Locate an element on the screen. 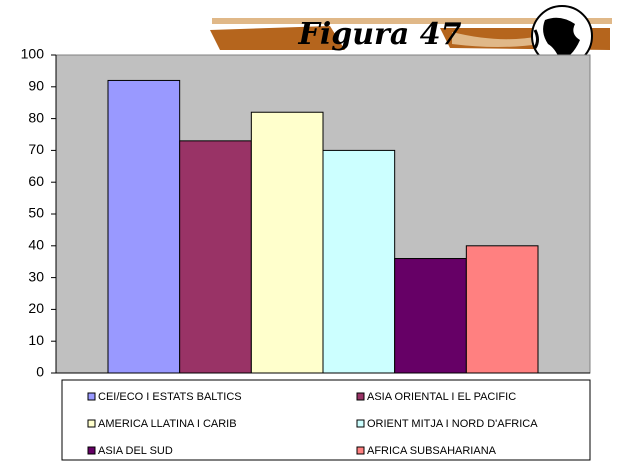 The image size is (617, 461). chart-title: Figura 47 is located at coordinates (380, 34).